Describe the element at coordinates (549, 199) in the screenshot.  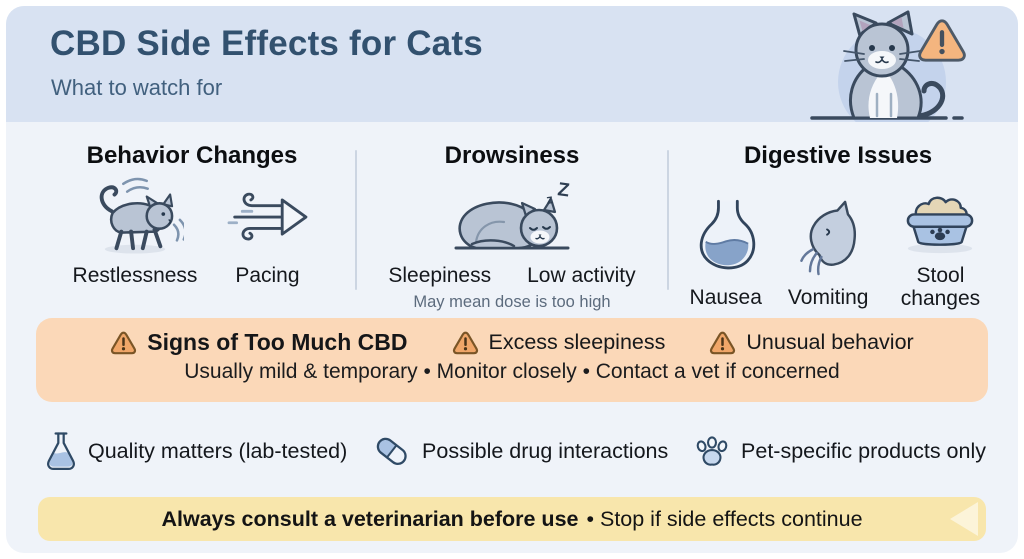
I see `sleep-z-small: z` at that location.